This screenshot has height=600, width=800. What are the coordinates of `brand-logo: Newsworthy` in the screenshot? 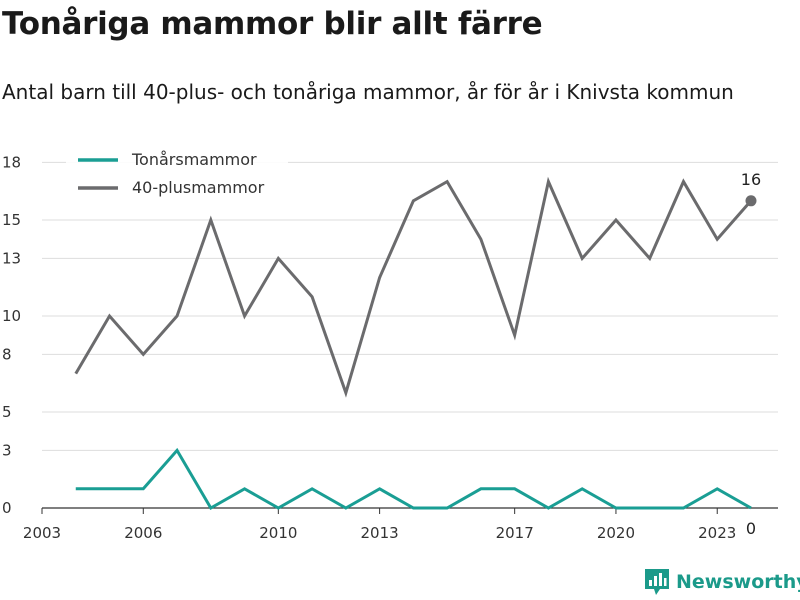 It's located at (722, 582).